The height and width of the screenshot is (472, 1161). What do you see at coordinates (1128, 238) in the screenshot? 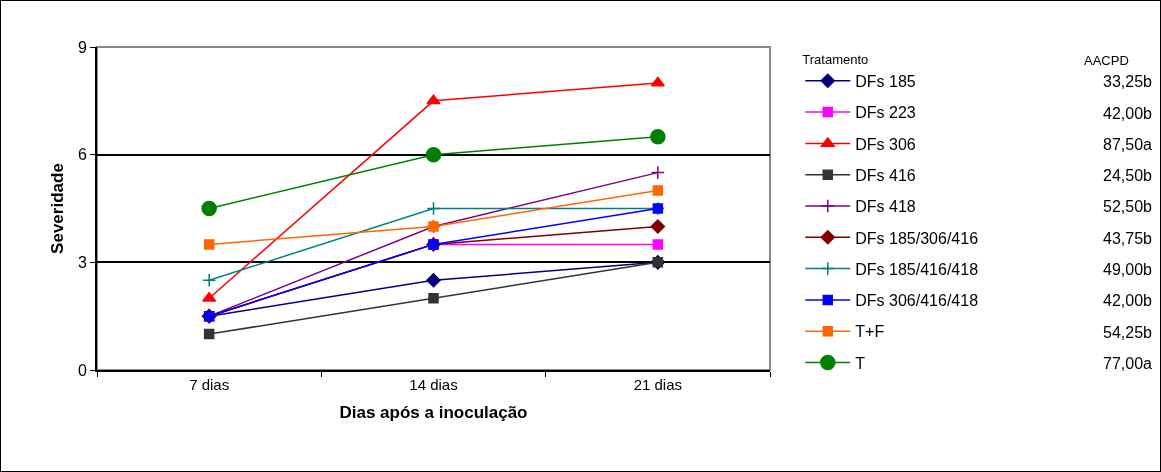
I see `text: 43,75b` at bounding box center [1128, 238].